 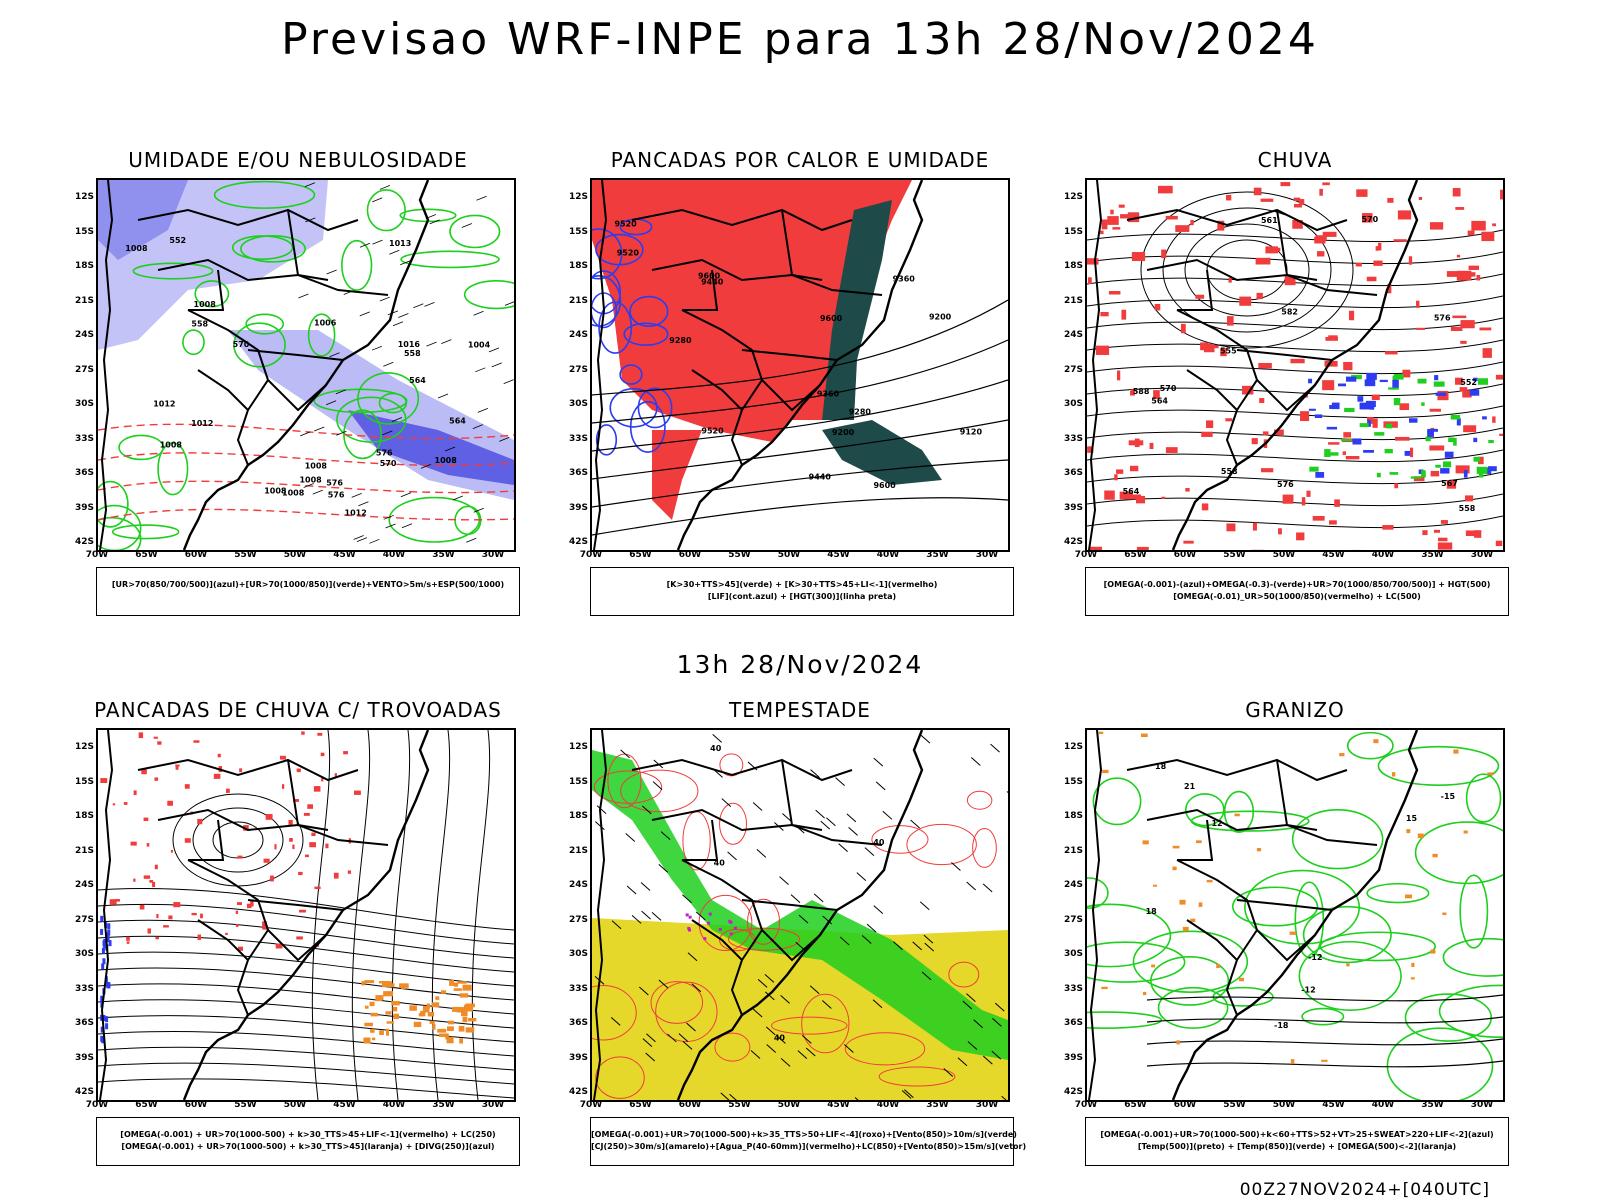 I want to click on panel-title-tempestade: TEMPESTADE, so click(x=800, y=710).